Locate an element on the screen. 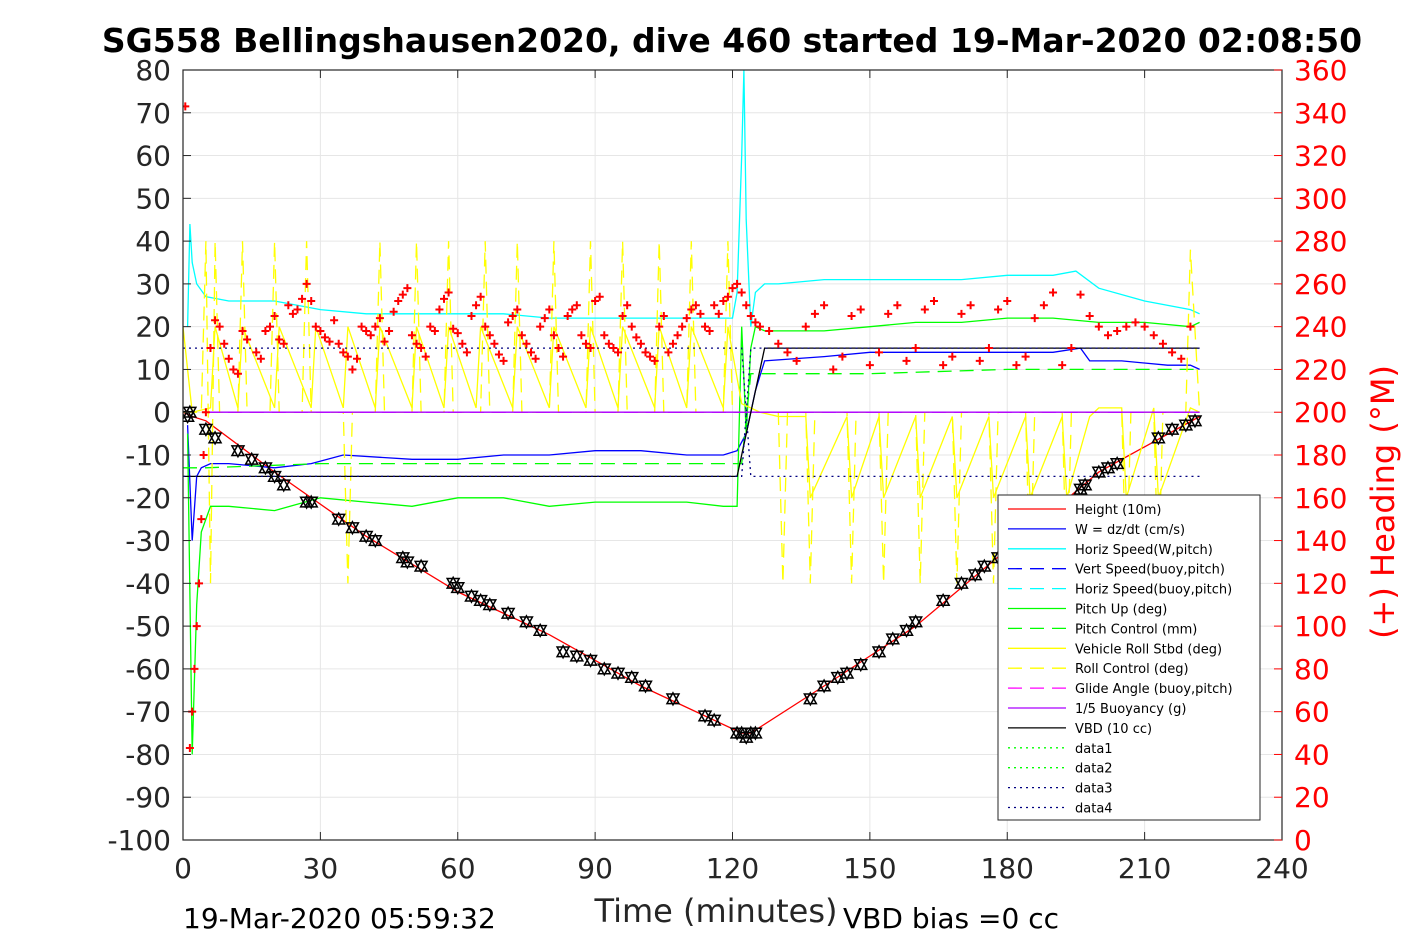  y-tick-label-left: -90 is located at coordinates (148, 797).